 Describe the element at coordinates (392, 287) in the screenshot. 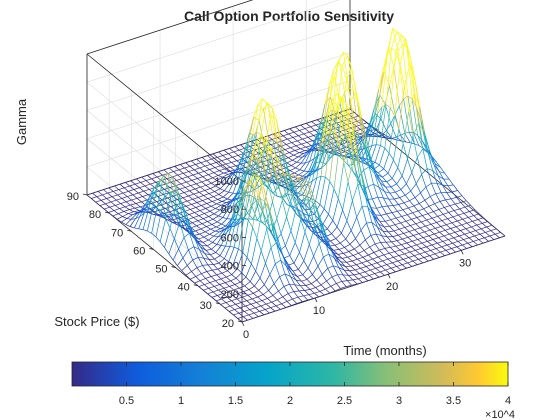

I see `x-tick-label: 20` at that location.